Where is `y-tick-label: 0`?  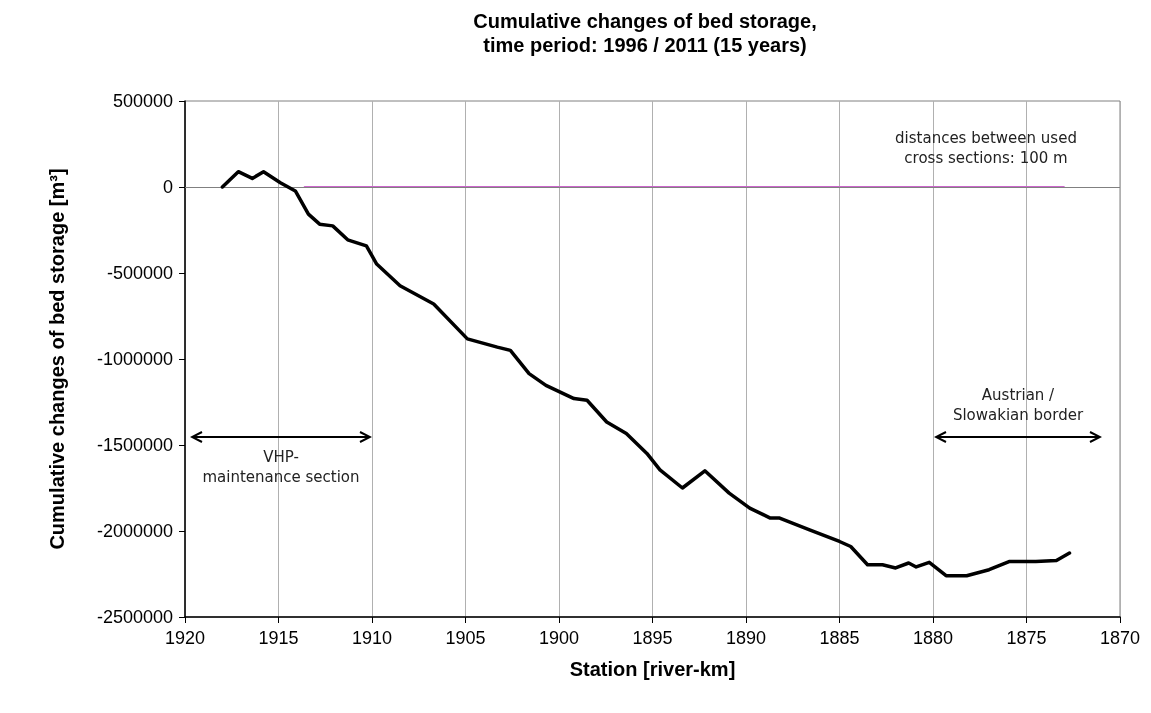
y-tick-label: 0 is located at coordinates (167, 187).